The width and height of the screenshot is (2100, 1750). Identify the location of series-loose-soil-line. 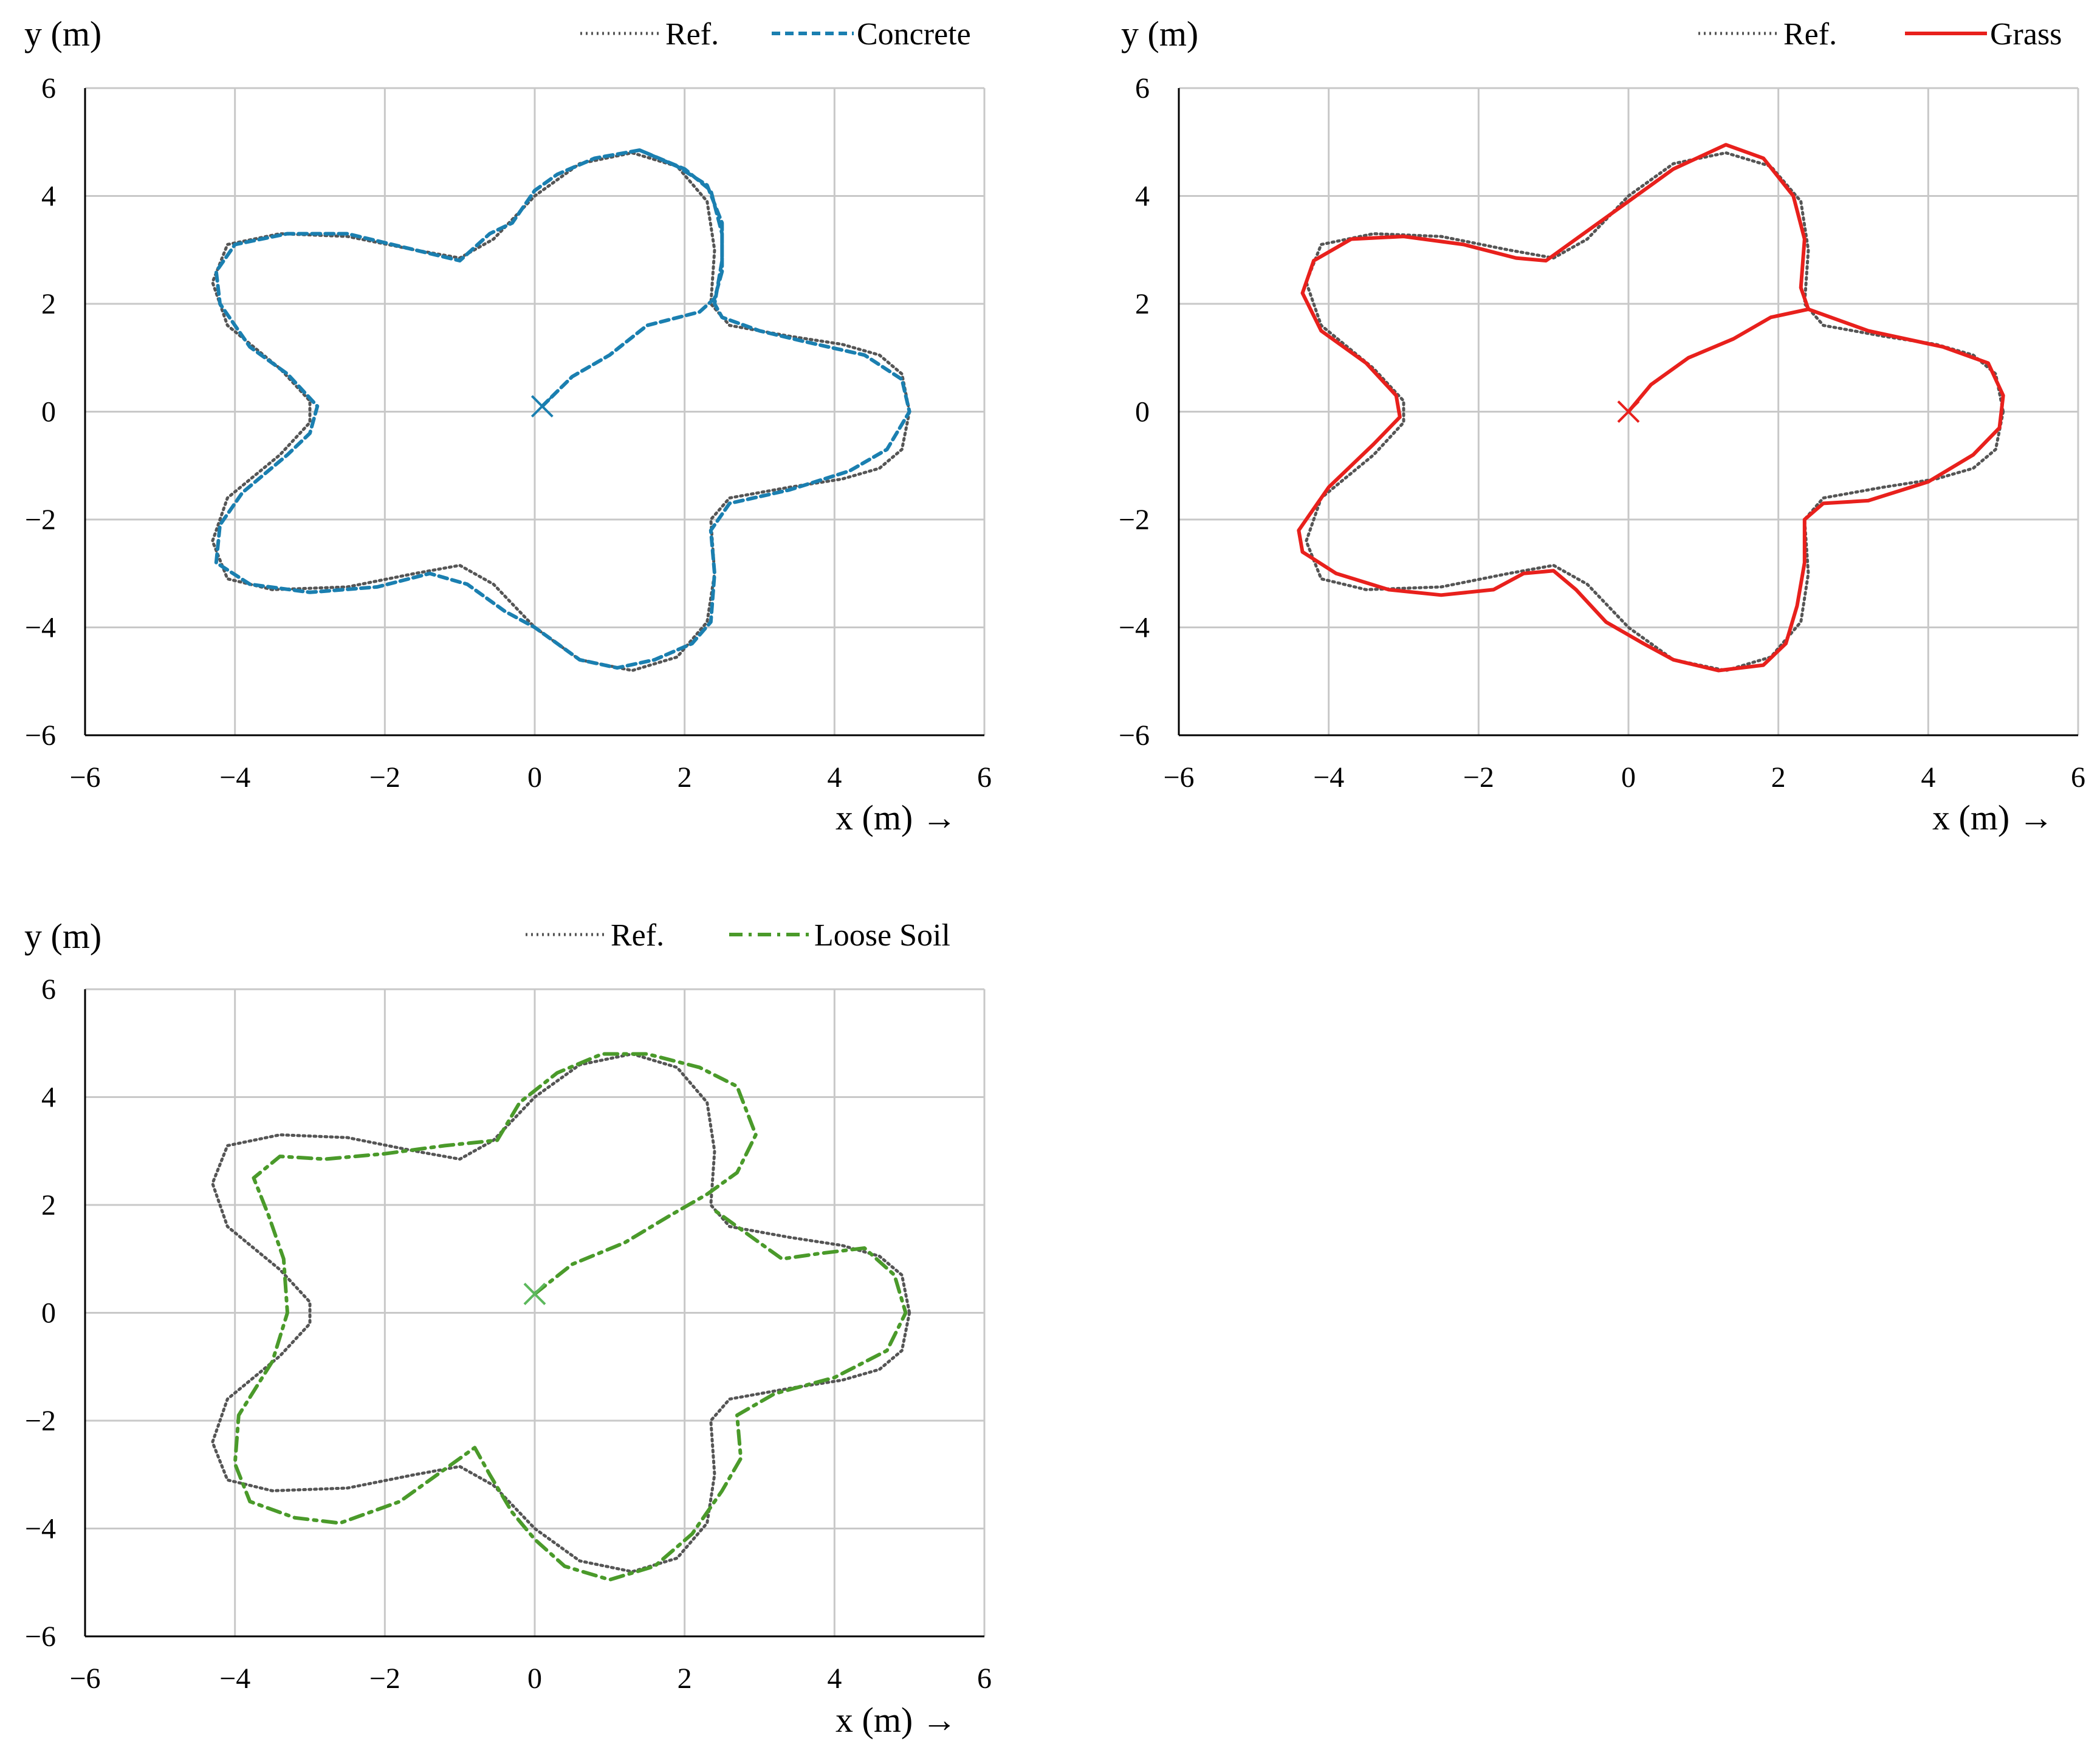
(570, 1317).